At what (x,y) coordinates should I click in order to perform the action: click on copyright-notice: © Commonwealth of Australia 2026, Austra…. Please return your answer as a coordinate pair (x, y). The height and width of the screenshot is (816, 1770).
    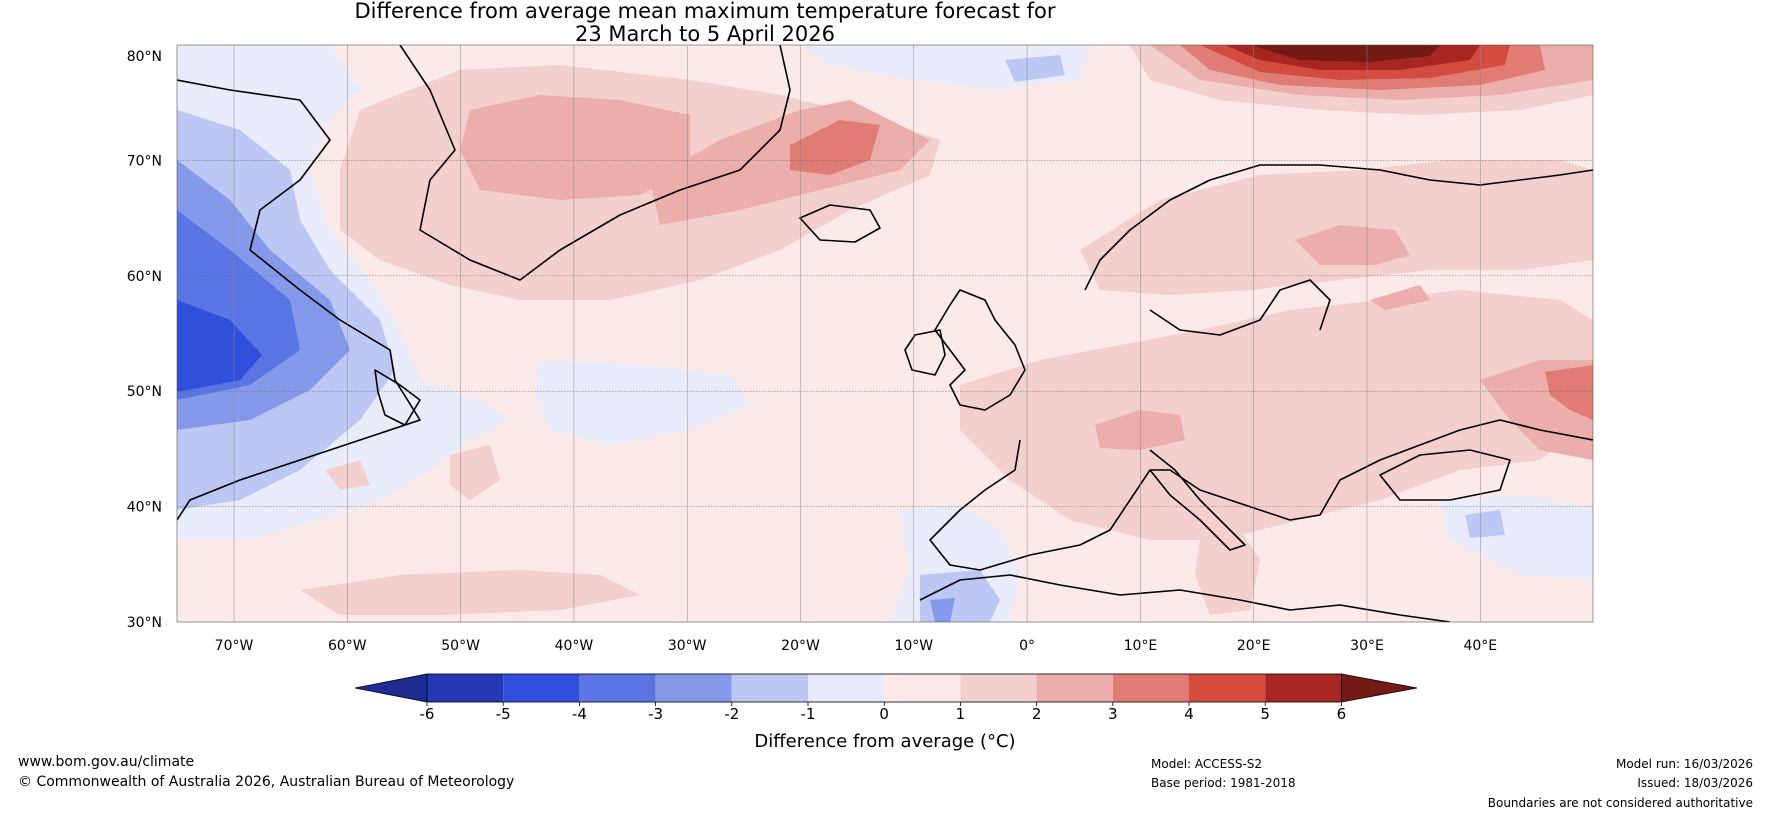
    Looking at the image, I should click on (266, 782).